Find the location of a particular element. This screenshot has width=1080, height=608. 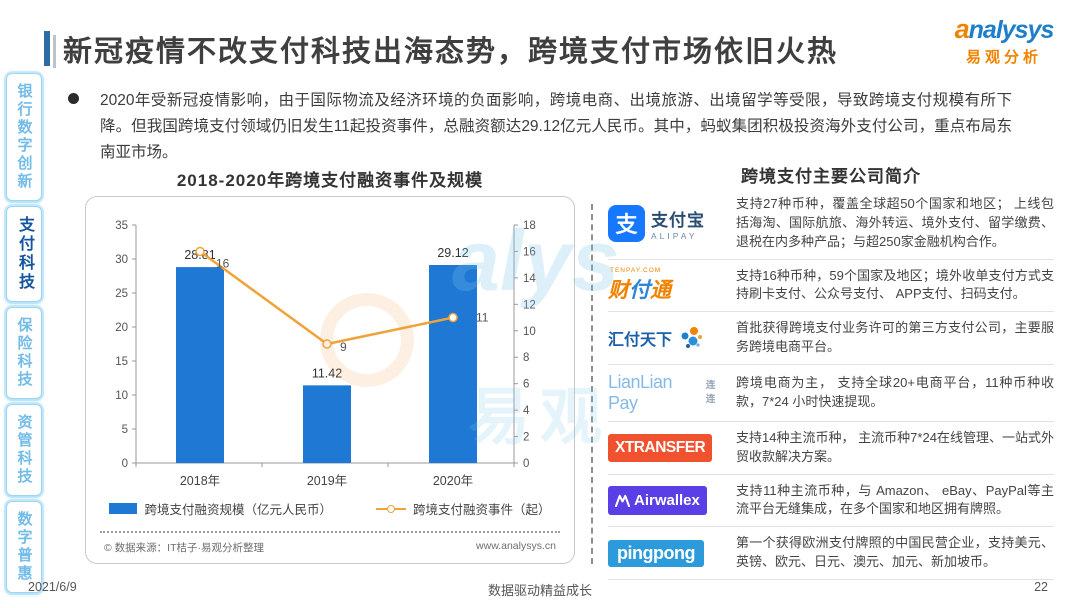

company-logo: LianLian Pay 连连 is located at coordinates (666, 393).